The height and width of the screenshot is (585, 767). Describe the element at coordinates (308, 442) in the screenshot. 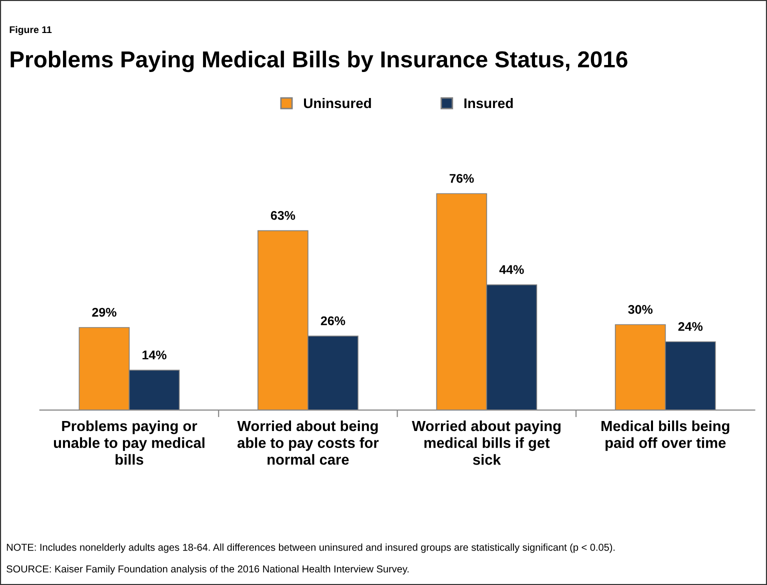

I see `x-tick-label: Worried about being able to pay costs for normal care` at that location.